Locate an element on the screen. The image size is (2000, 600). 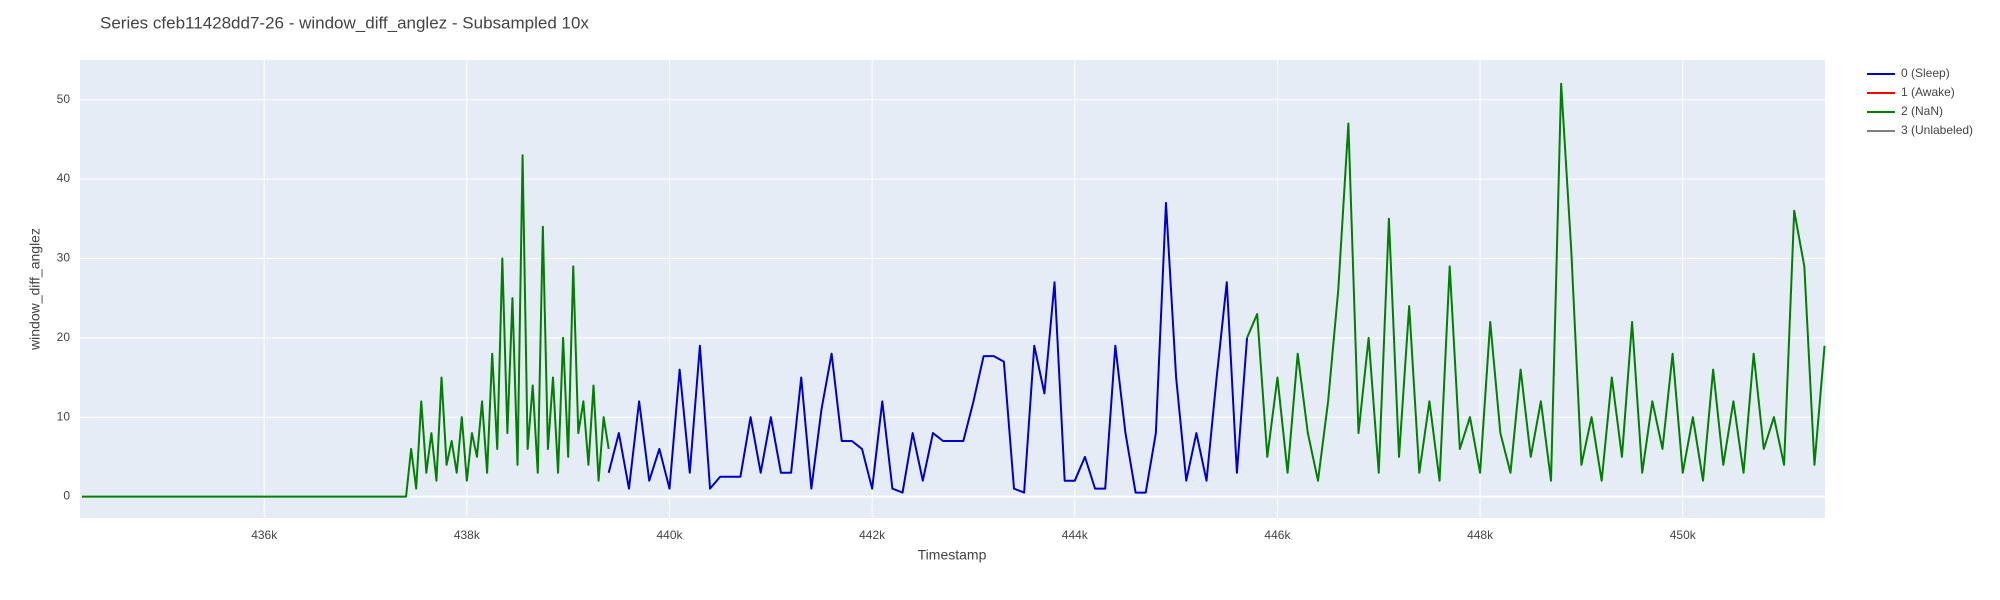
y-tick-label: 40 is located at coordinates (64, 178).